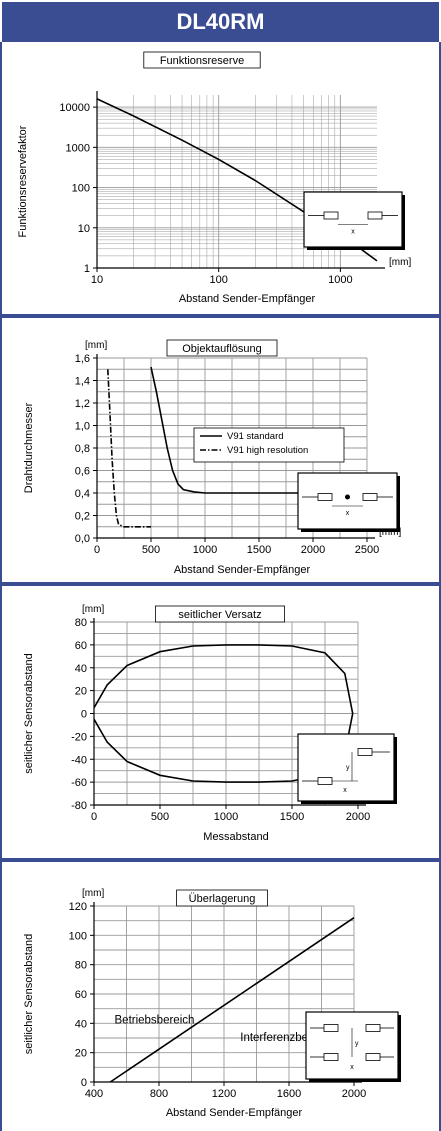 Image resolution: width=441 pixels, height=1131 pixels. I want to click on y-tick-label: 0,8, so click(82, 449).